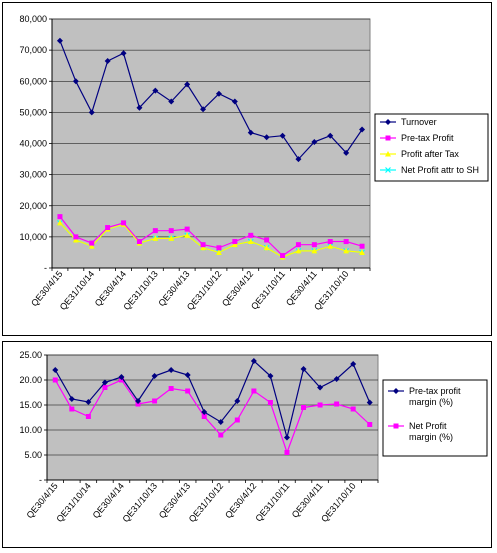 The image size is (497, 553). I want to click on legend-box, so click(435, 418).